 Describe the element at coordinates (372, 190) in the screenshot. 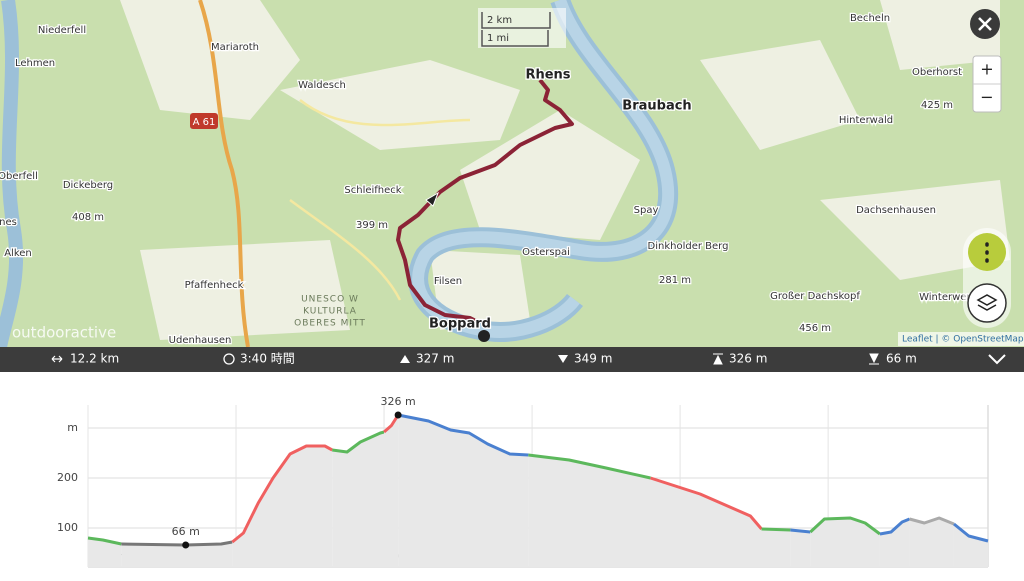

I see `peak-label: Schleifheck` at that location.